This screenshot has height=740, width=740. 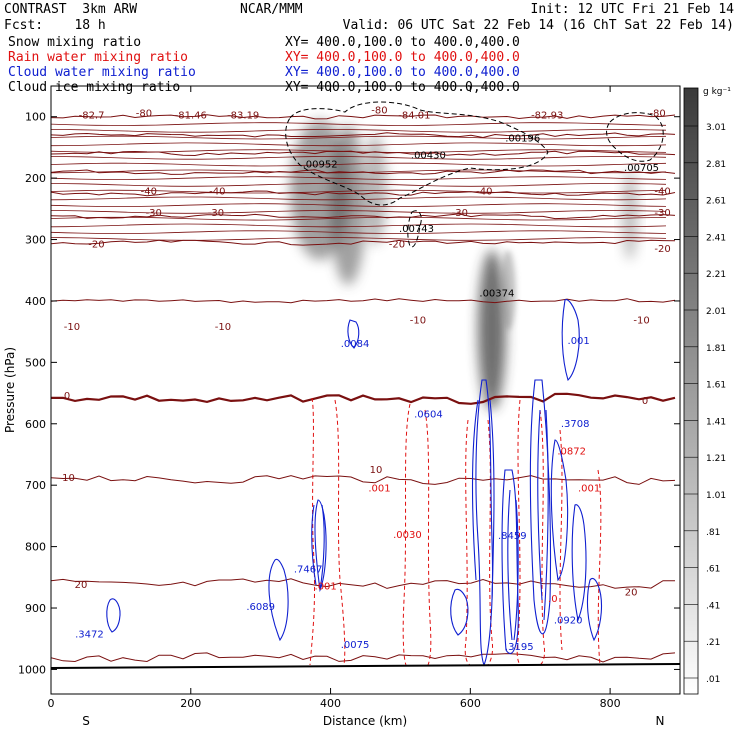 What do you see at coordinates (35, 117) in the screenshot?
I see `y-tick-label: 100` at bounding box center [35, 117].